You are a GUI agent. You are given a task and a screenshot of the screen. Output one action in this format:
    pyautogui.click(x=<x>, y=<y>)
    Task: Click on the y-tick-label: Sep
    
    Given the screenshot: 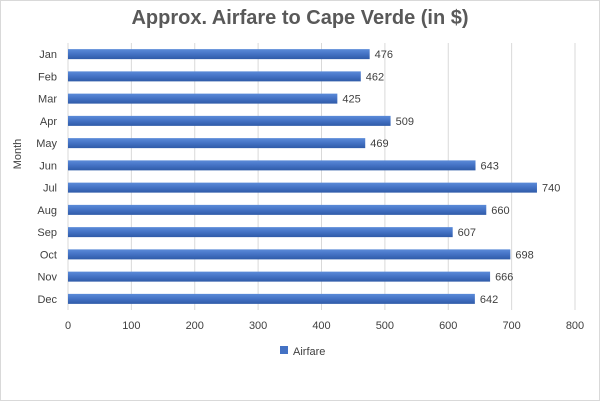 What is the action you would take?
    pyautogui.click(x=47, y=233)
    